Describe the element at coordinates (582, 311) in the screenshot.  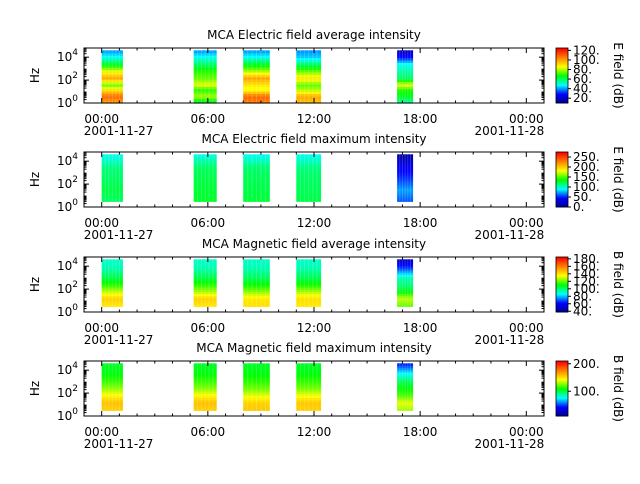
I see `colorbar-tick-label: 40.` at that location.